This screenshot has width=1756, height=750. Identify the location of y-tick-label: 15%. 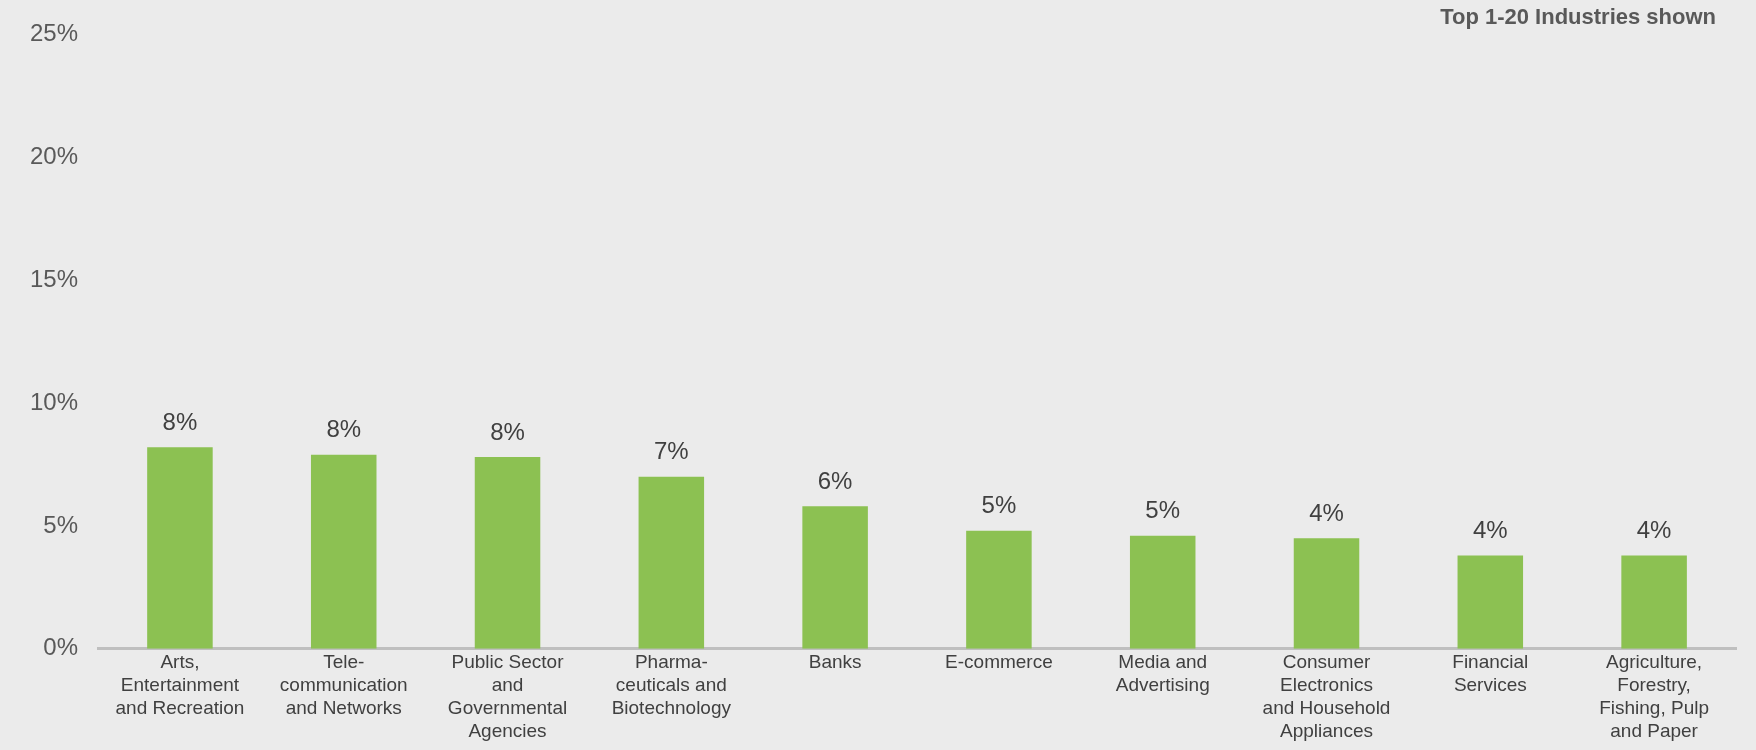
(54, 278).